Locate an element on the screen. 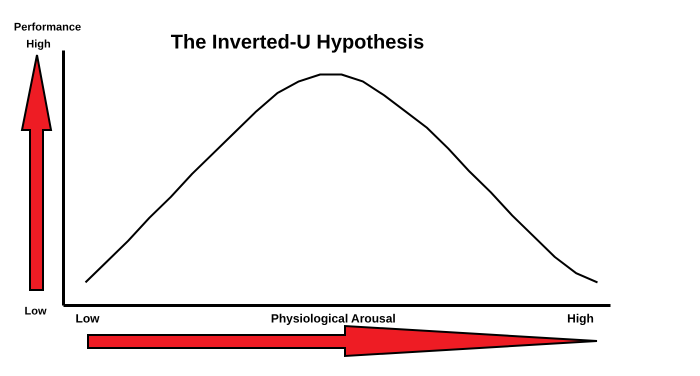 The width and height of the screenshot is (700, 376). x-axis-title: Physiological Arousal is located at coordinates (333, 319).